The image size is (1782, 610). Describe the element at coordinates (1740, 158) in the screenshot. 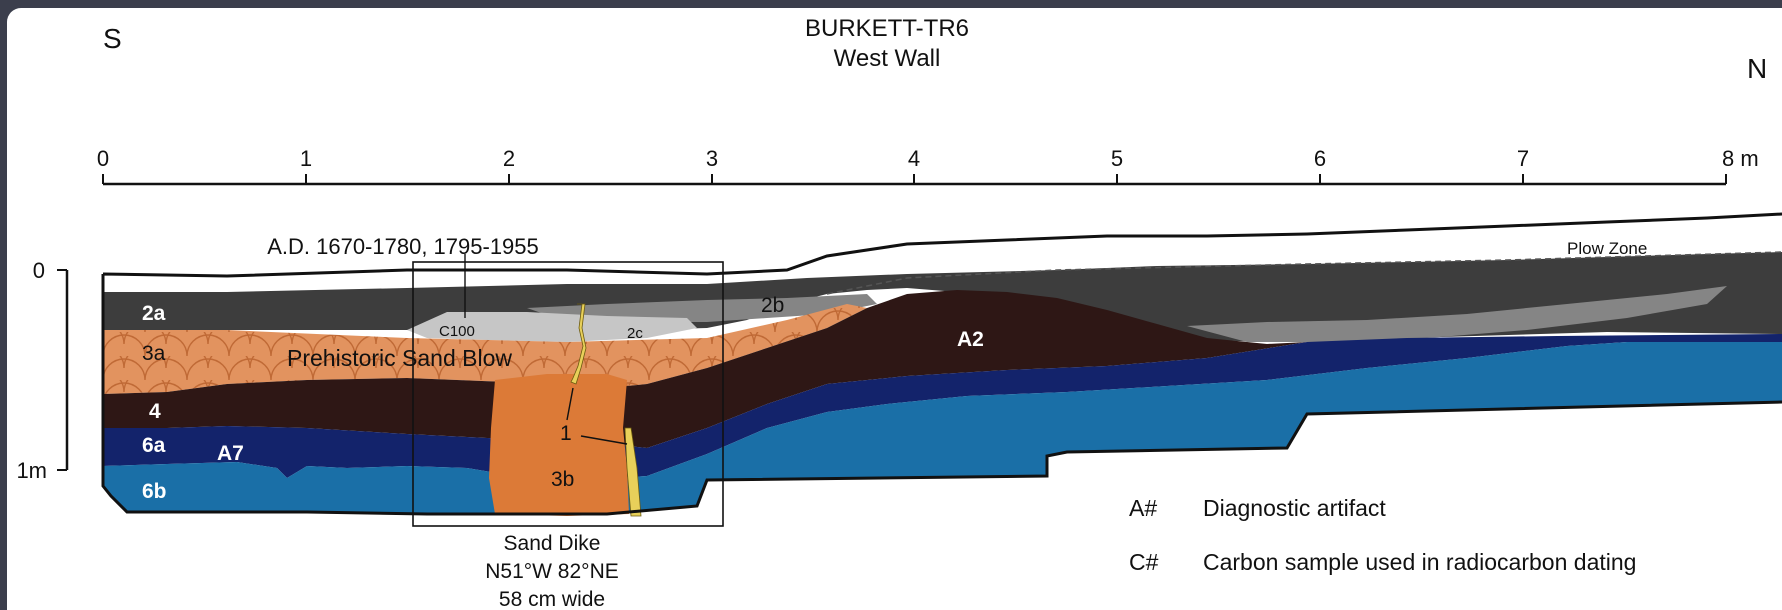

I see `scale-tick-8: 8 m` at that location.